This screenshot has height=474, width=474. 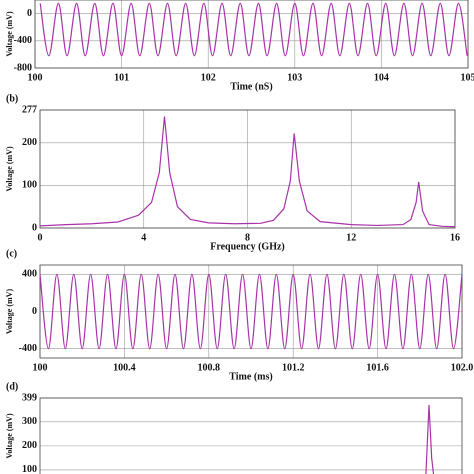 I want to click on x-tick-label: 103, so click(x=294, y=77).